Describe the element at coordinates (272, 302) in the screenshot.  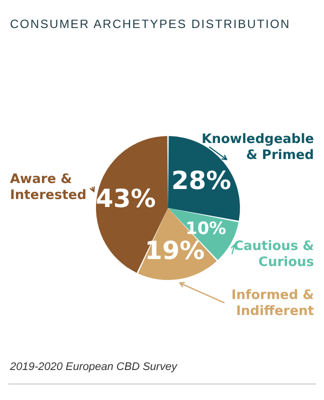
I see `slice-label: Informed & Indifferent` at that location.